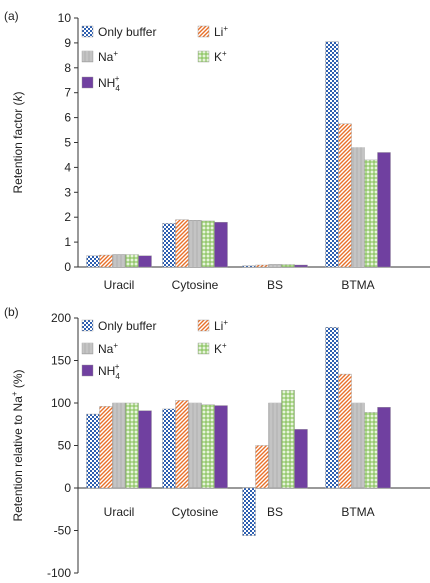 Image resolution: width=430 pixels, height=583 pixels. I want to click on y-axis-title: Retention factor (k), so click(18, 142).